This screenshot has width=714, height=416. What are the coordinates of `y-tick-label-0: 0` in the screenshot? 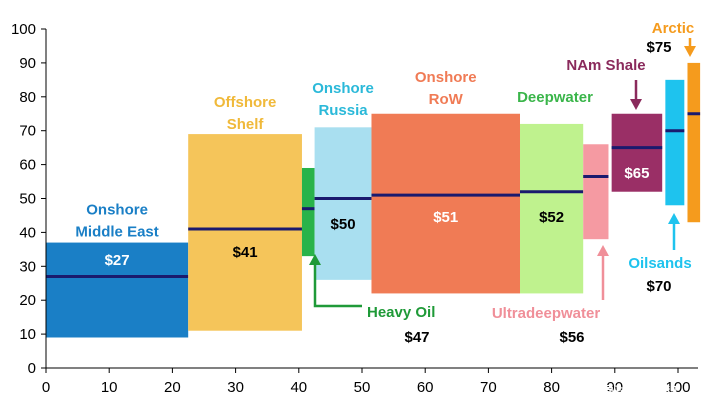 It's located at (32, 368).